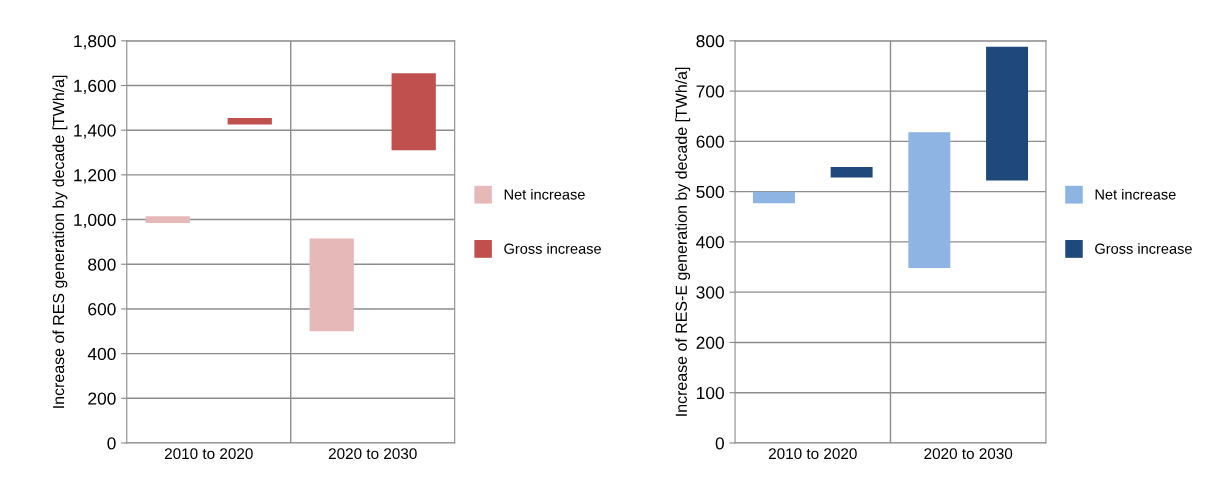  What do you see at coordinates (710, 292) in the screenshot?
I see `y-tick-label: 300` at bounding box center [710, 292].